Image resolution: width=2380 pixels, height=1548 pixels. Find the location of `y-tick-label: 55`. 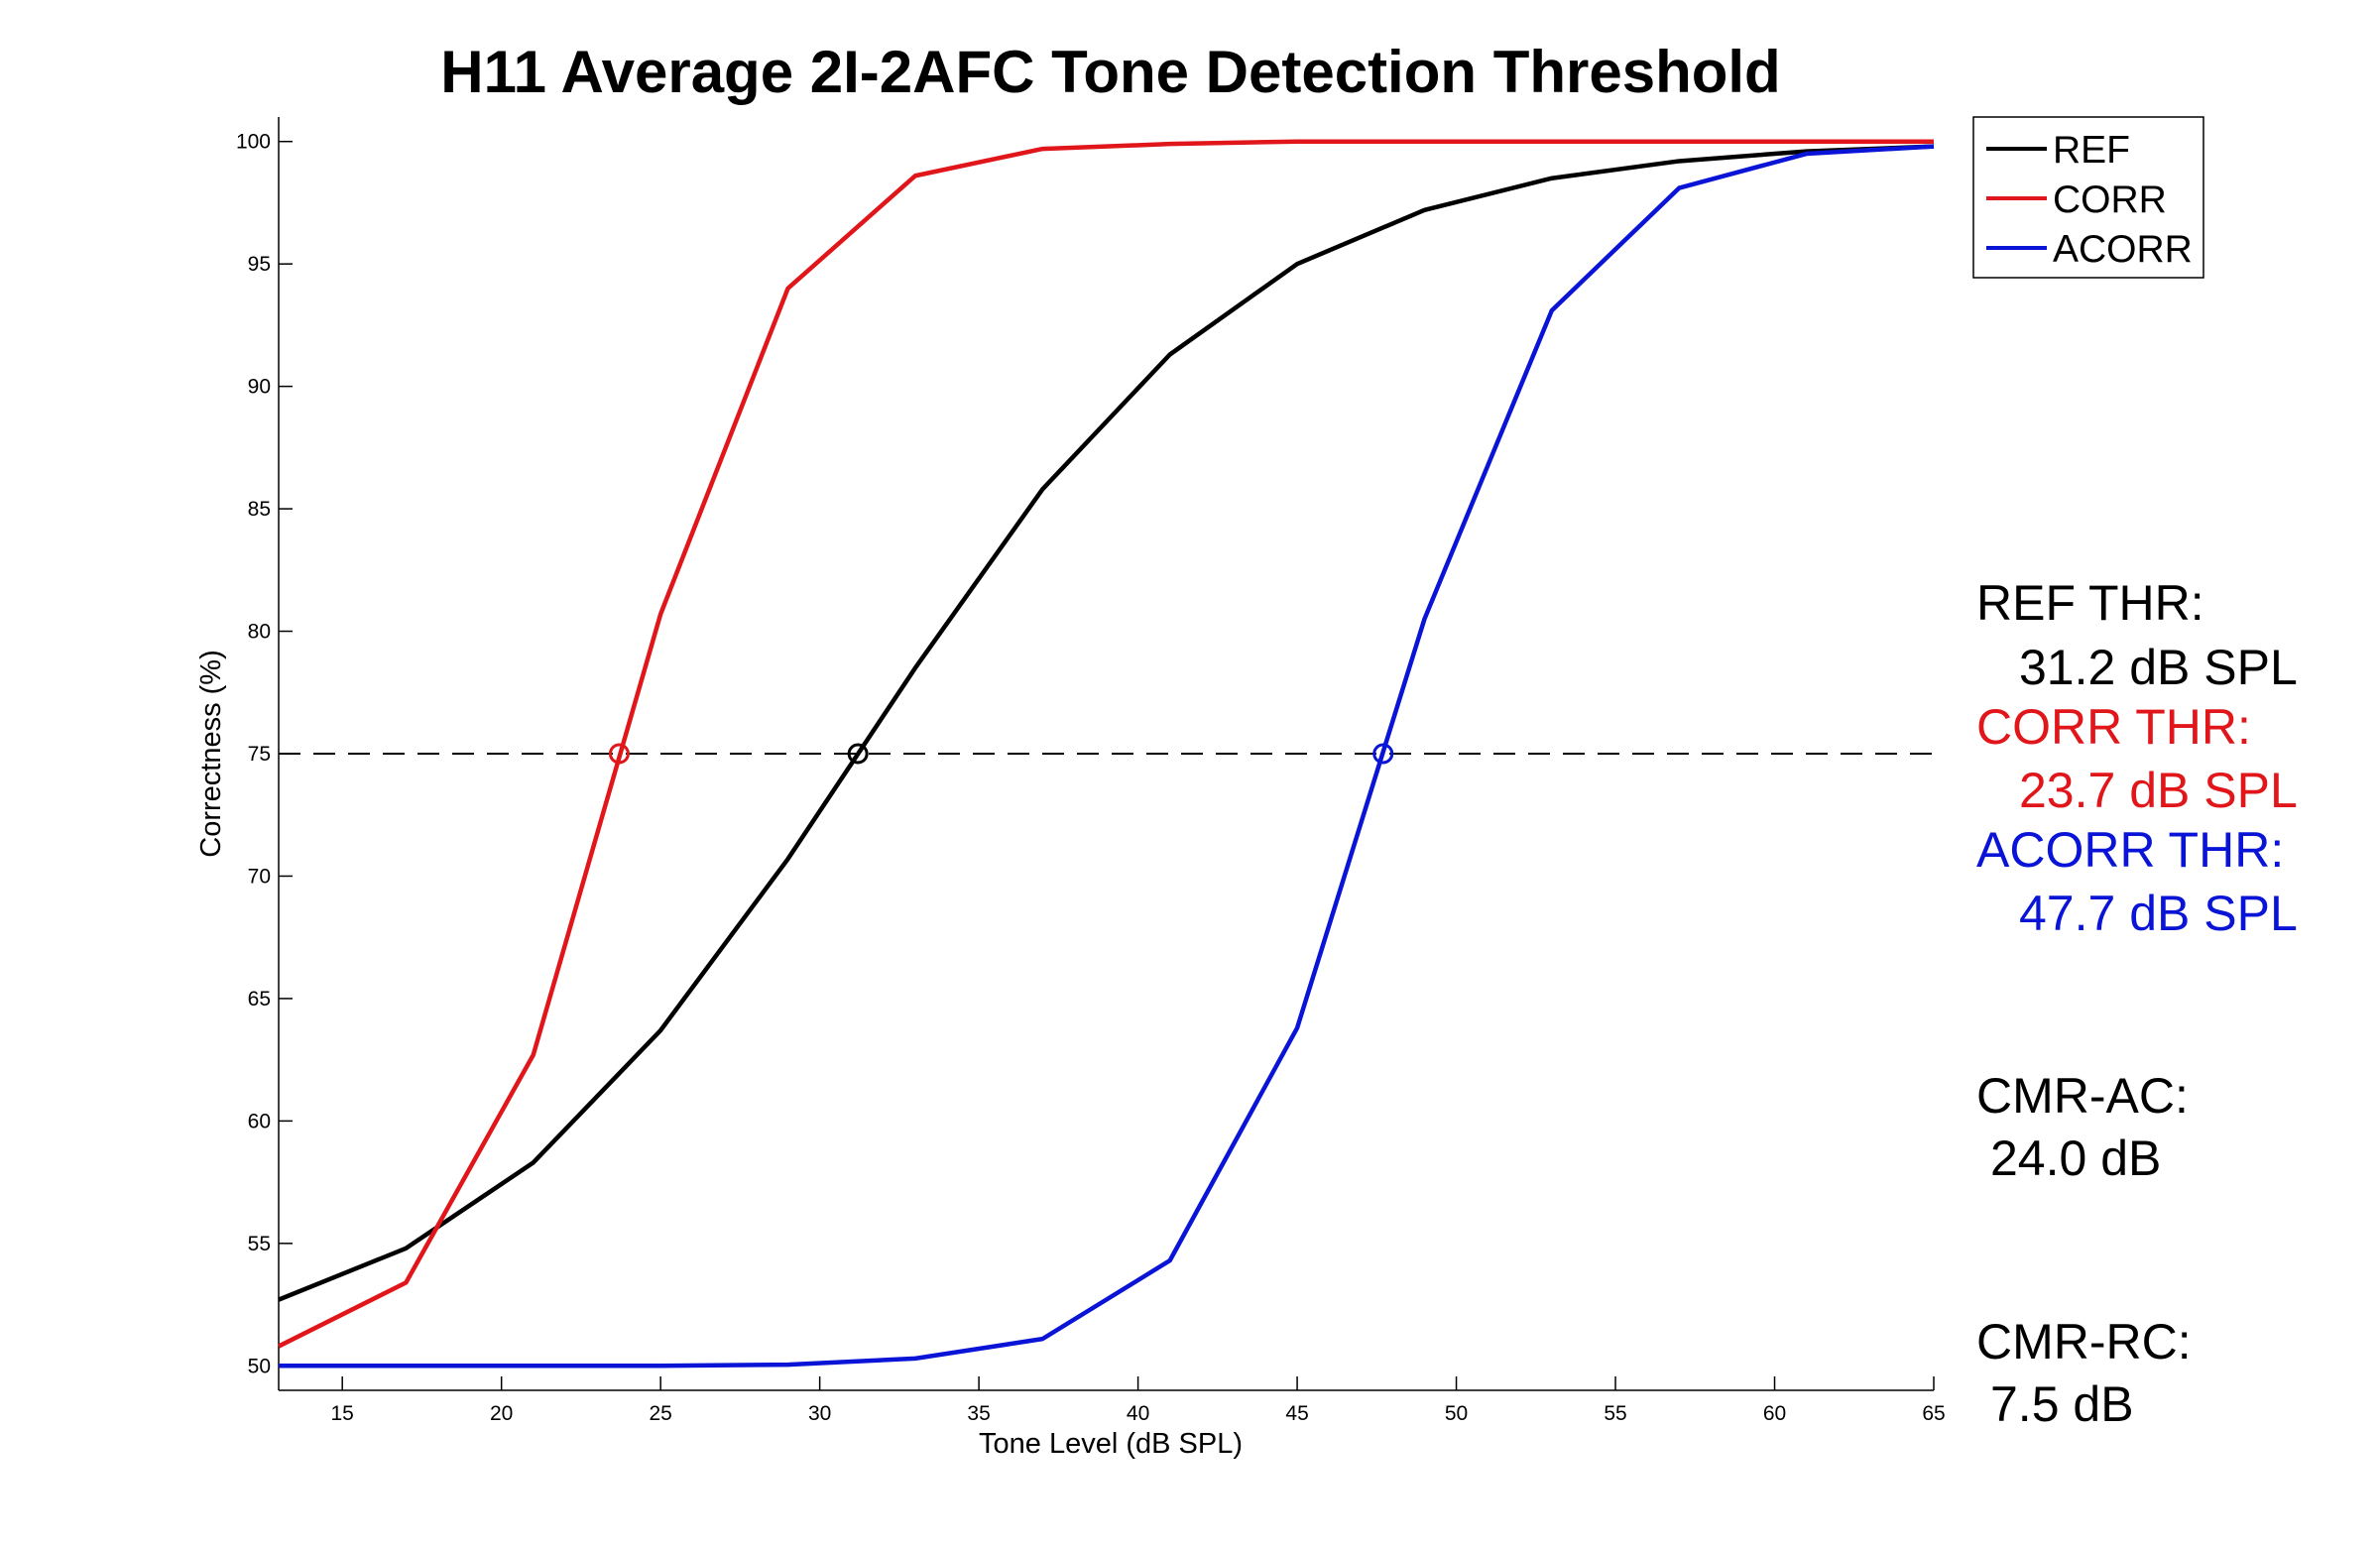

y-tick-label: 55 is located at coordinates (259, 1244).